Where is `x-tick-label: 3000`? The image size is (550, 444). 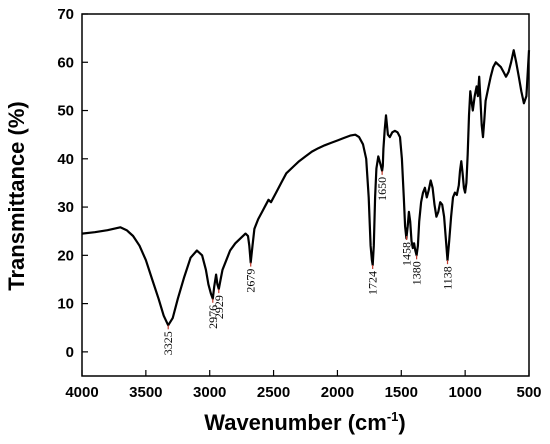 x-tick-label: 3000 is located at coordinates (209, 392).